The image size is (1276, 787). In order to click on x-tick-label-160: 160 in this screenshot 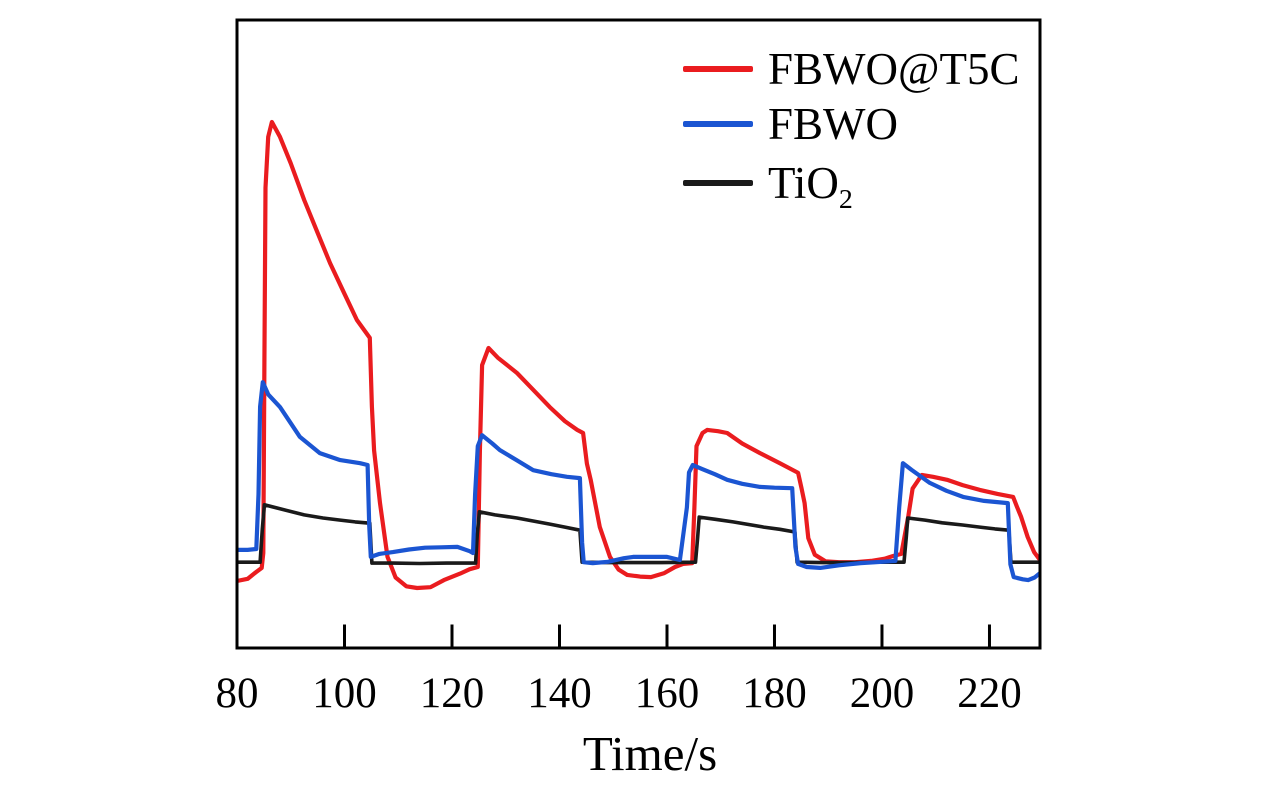, I will do `click(667, 693)`.